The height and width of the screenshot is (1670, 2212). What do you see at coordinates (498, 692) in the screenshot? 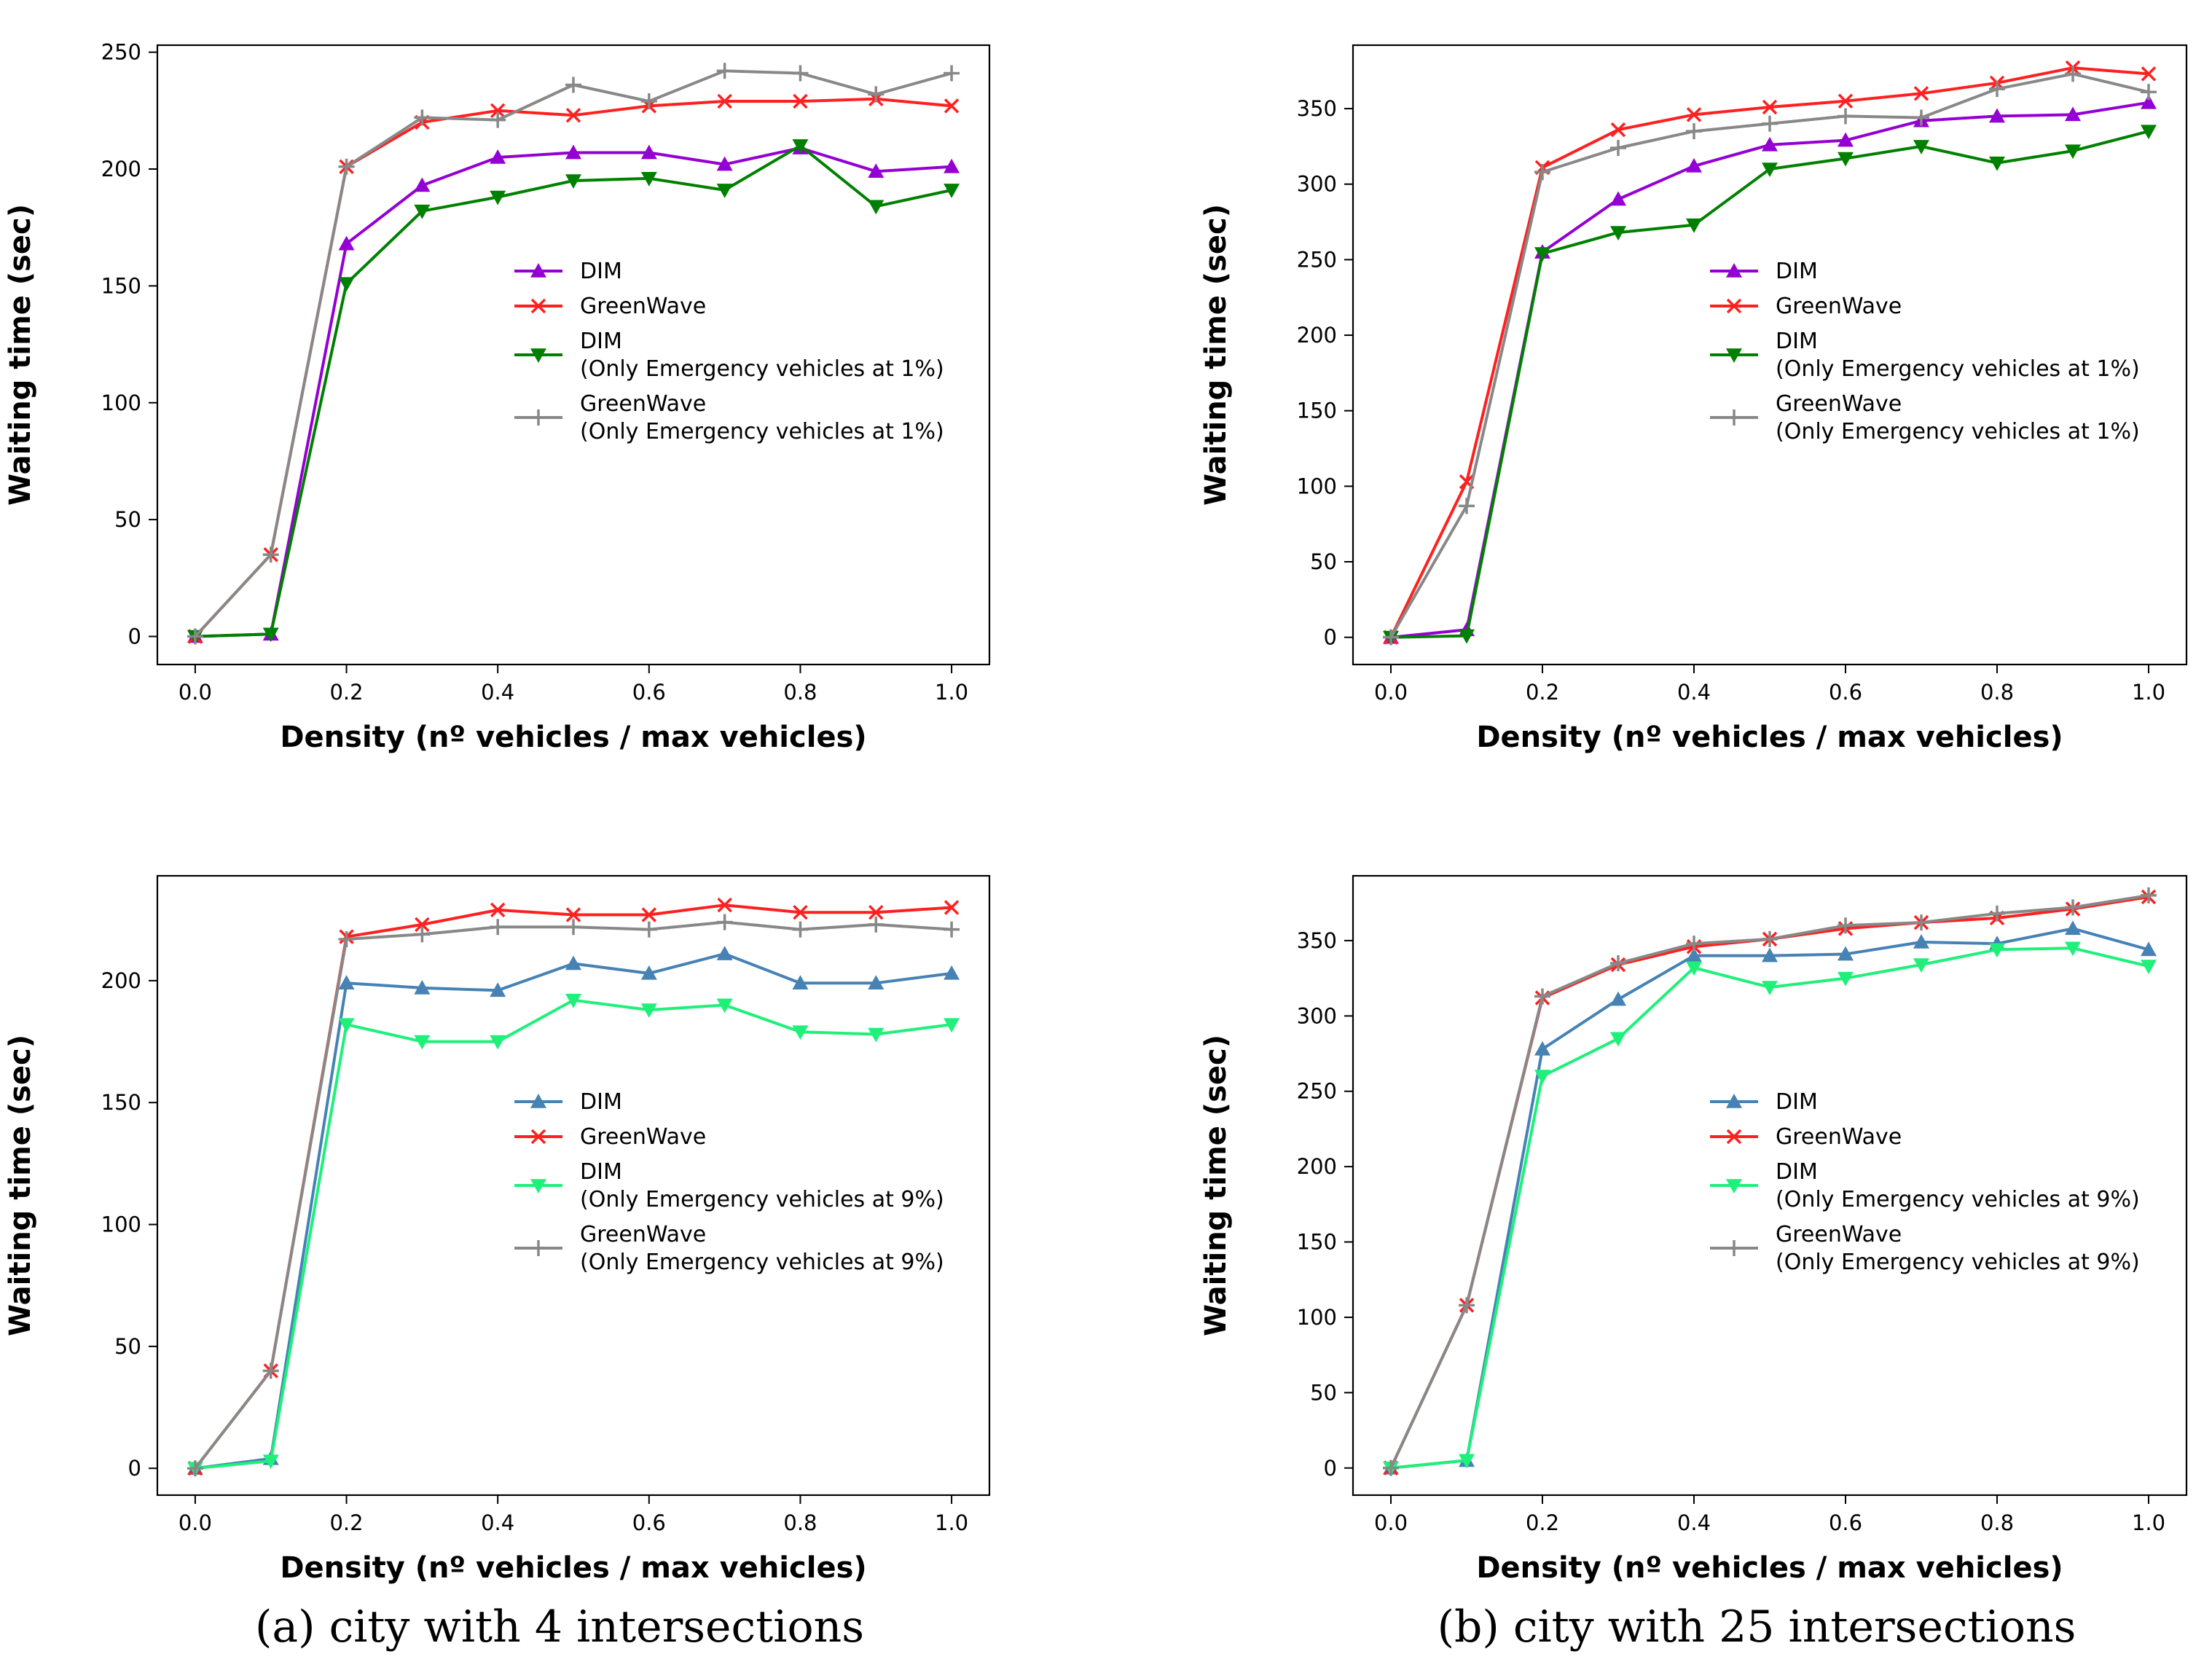
I see `x-tick-label: 0.4` at bounding box center [498, 692].